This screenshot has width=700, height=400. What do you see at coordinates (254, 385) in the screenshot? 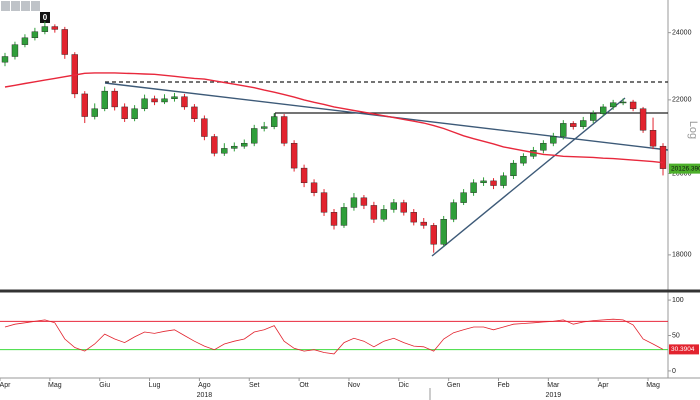
I see `x-tick-label: Set` at bounding box center [254, 385].